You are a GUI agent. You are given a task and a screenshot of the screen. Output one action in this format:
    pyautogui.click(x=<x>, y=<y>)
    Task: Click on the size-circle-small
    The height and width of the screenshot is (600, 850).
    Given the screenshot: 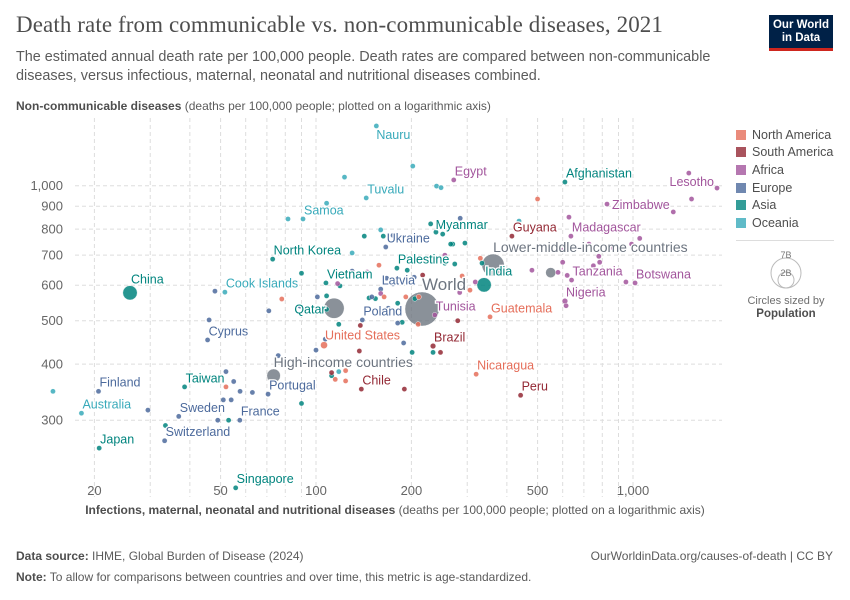 What is the action you would take?
    pyautogui.click(x=786, y=280)
    